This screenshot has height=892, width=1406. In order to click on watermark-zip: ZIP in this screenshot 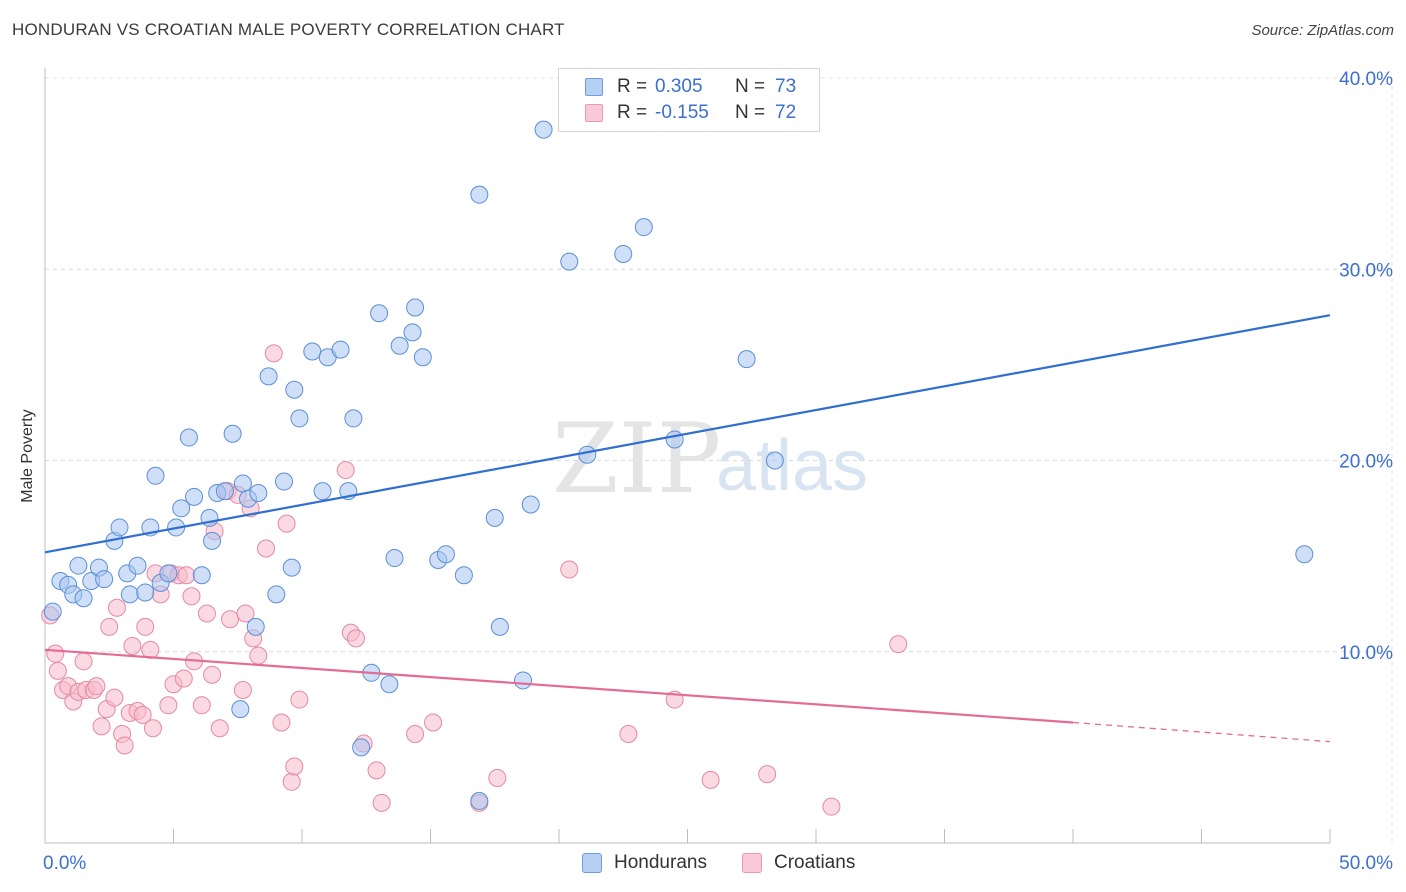, I will do `click(636, 459)`.